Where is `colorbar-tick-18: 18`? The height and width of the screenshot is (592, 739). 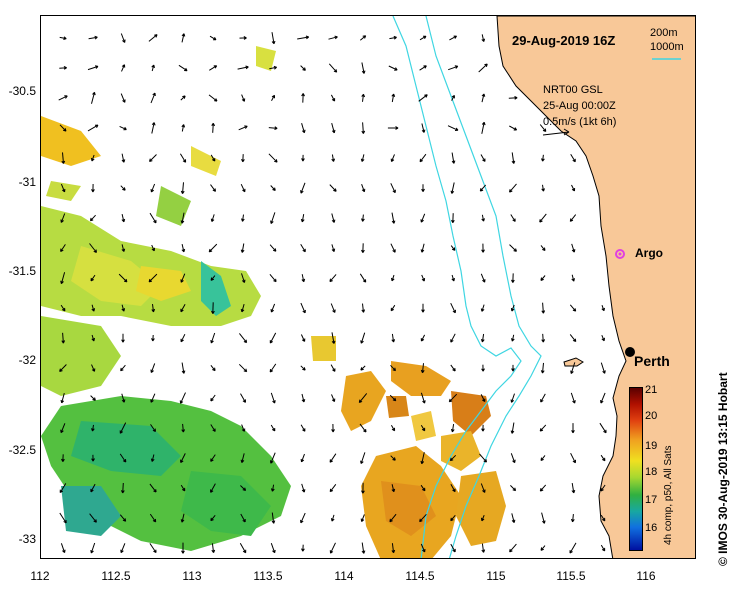 colorbar-tick-18: 18 is located at coordinates (651, 472).